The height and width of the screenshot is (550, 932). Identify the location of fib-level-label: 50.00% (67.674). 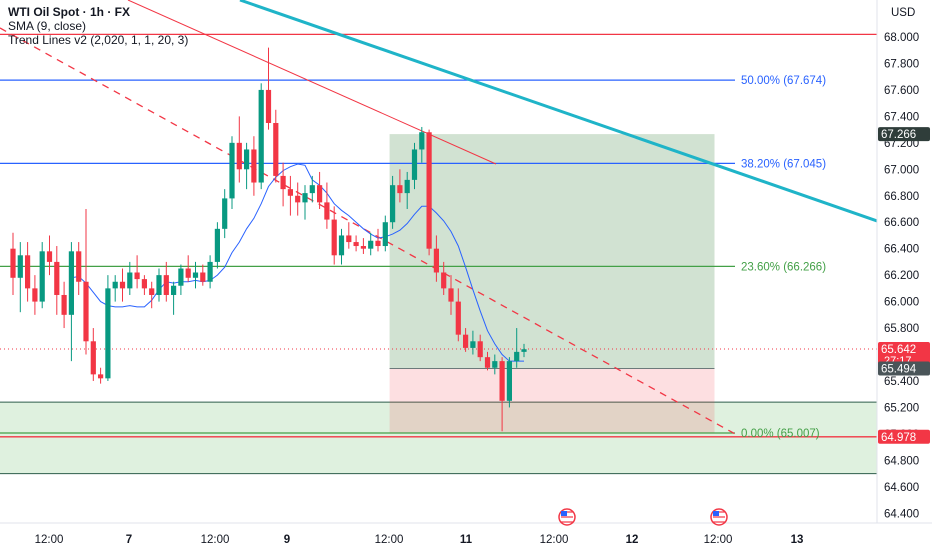
(783, 81).